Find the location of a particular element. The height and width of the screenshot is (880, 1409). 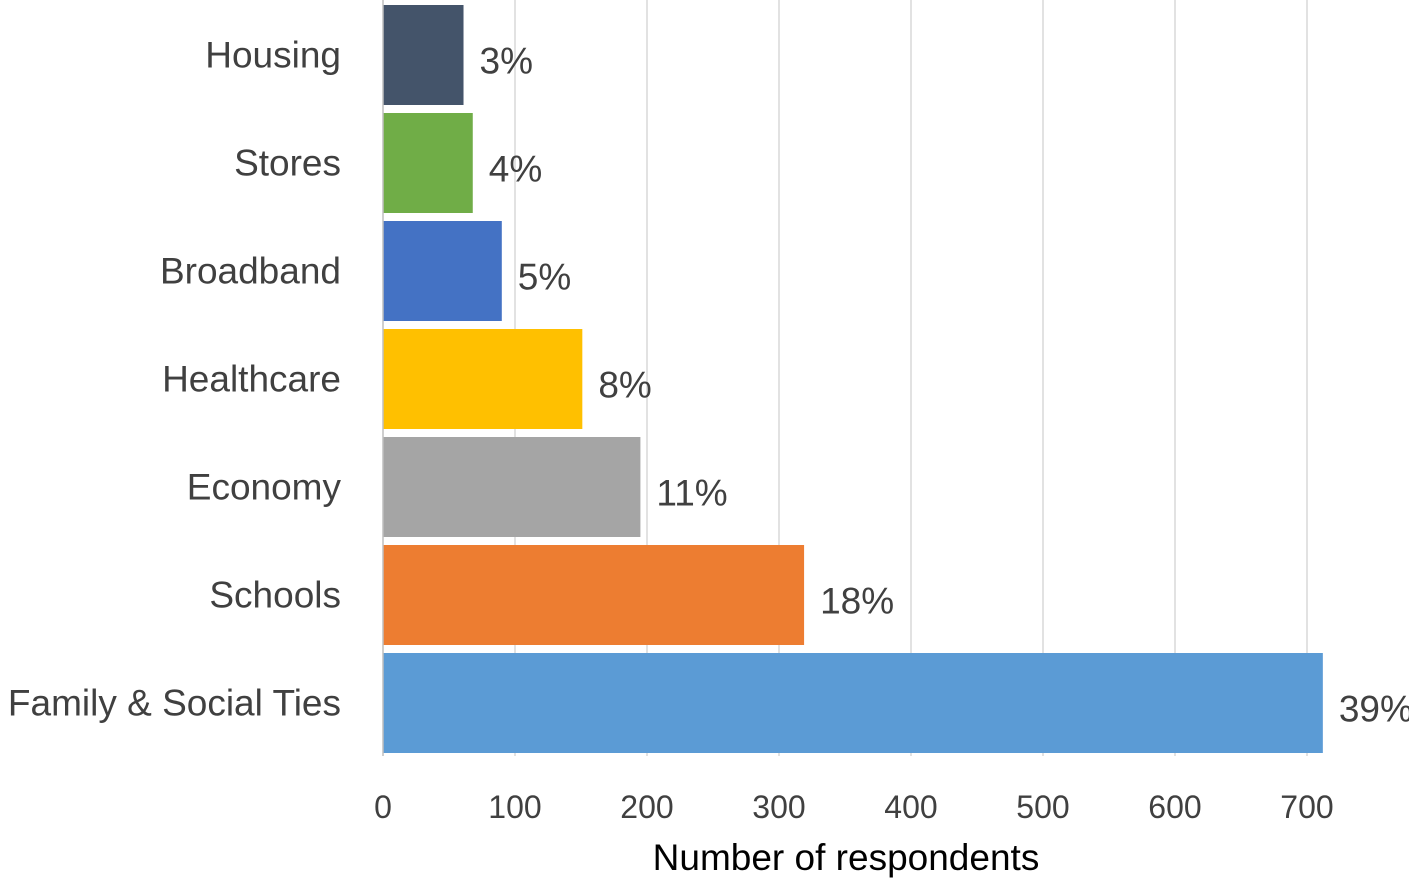

data-label: 8% is located at coordinates (624, 385).